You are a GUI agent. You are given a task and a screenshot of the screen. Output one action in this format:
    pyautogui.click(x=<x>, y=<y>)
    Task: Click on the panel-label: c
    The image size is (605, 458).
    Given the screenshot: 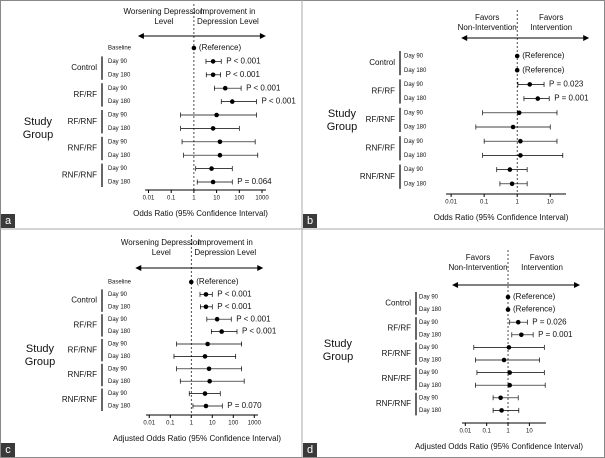 What is the action you would take?
    pyautogui.click(x=8, y=450)
    